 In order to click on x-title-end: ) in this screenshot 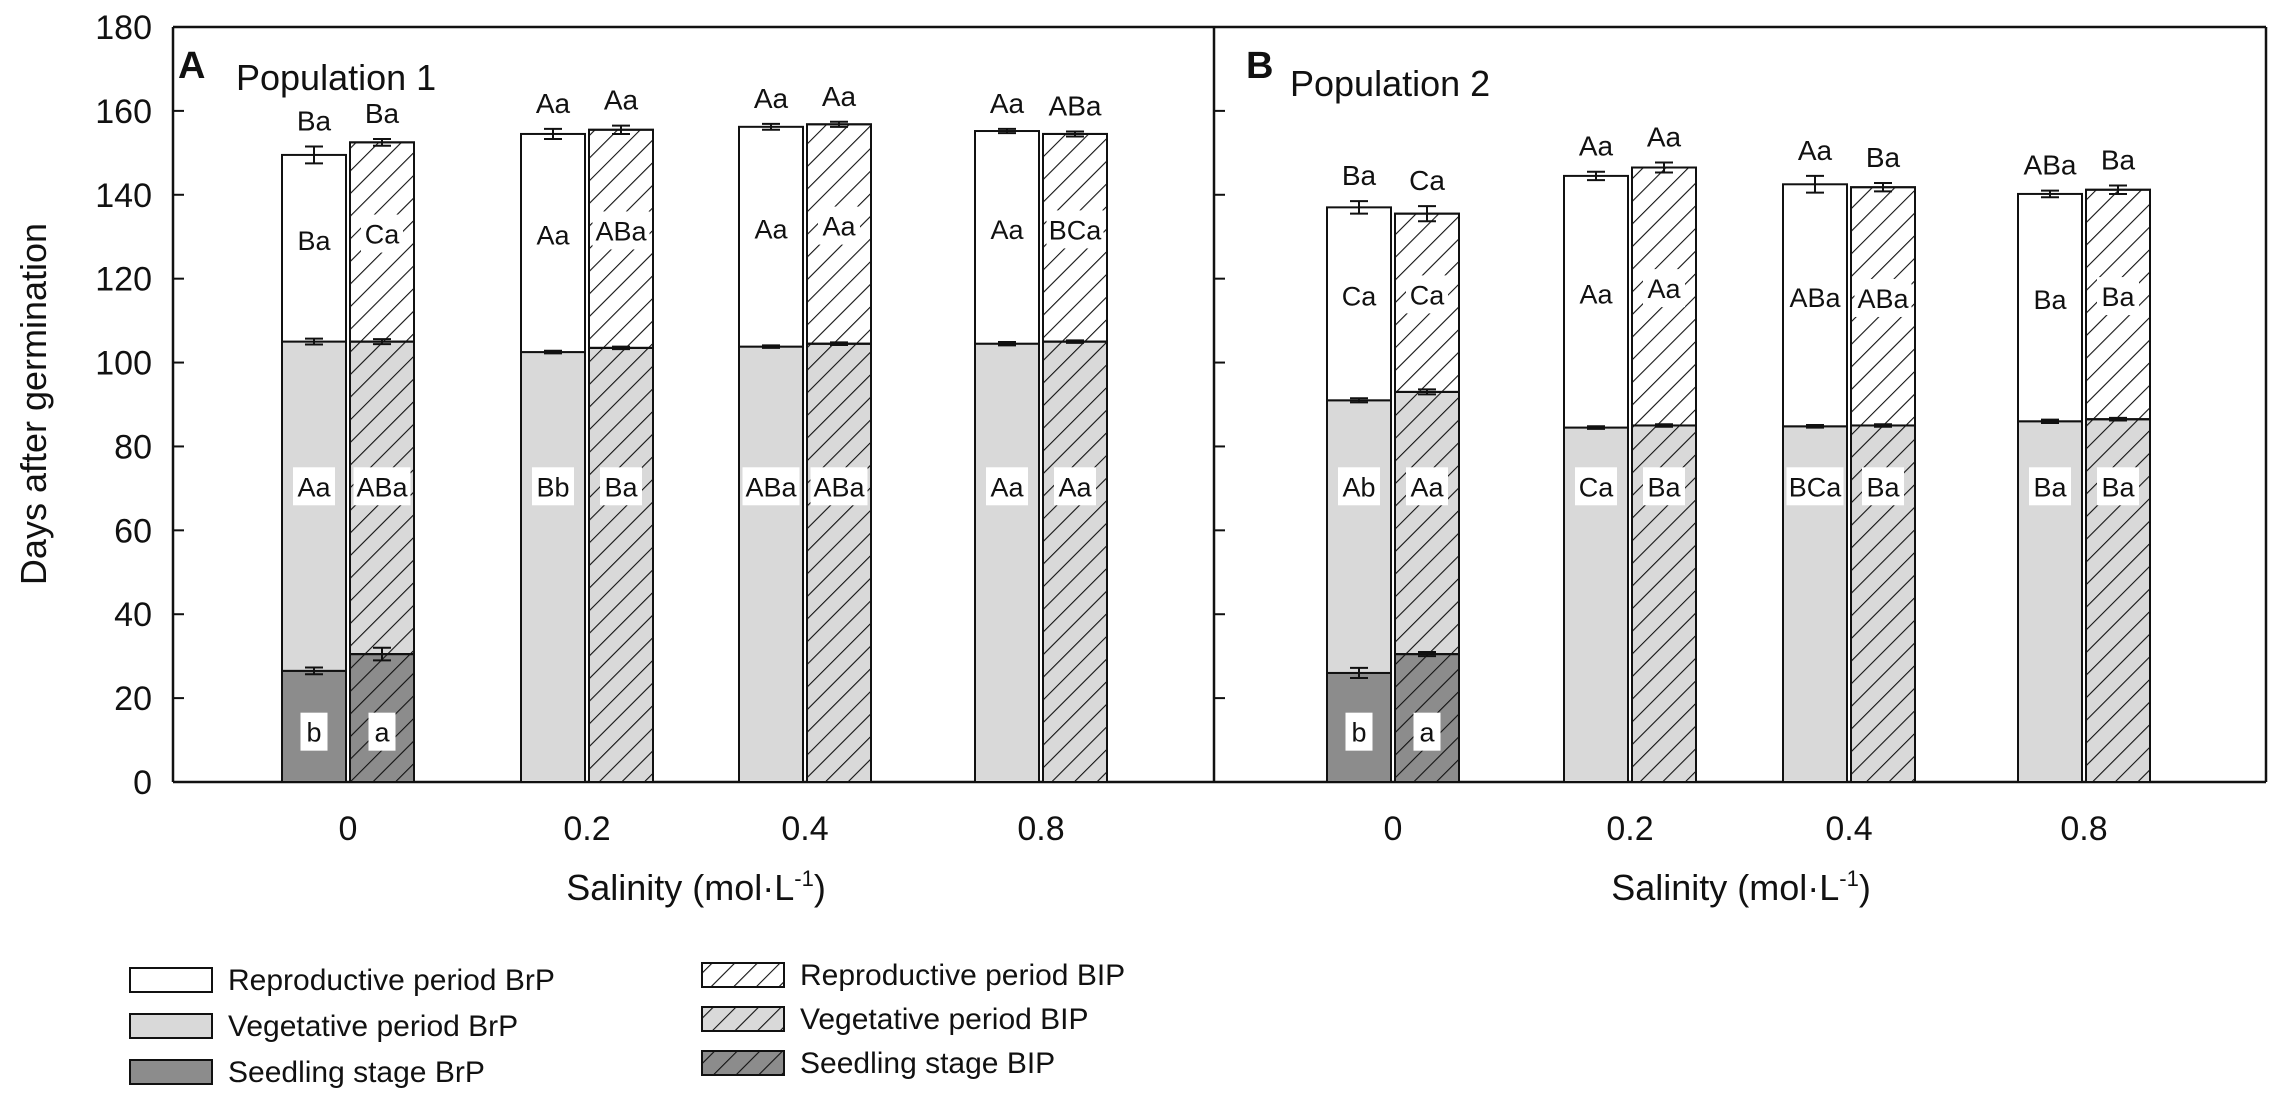, I will do `click(1865, 887)`.